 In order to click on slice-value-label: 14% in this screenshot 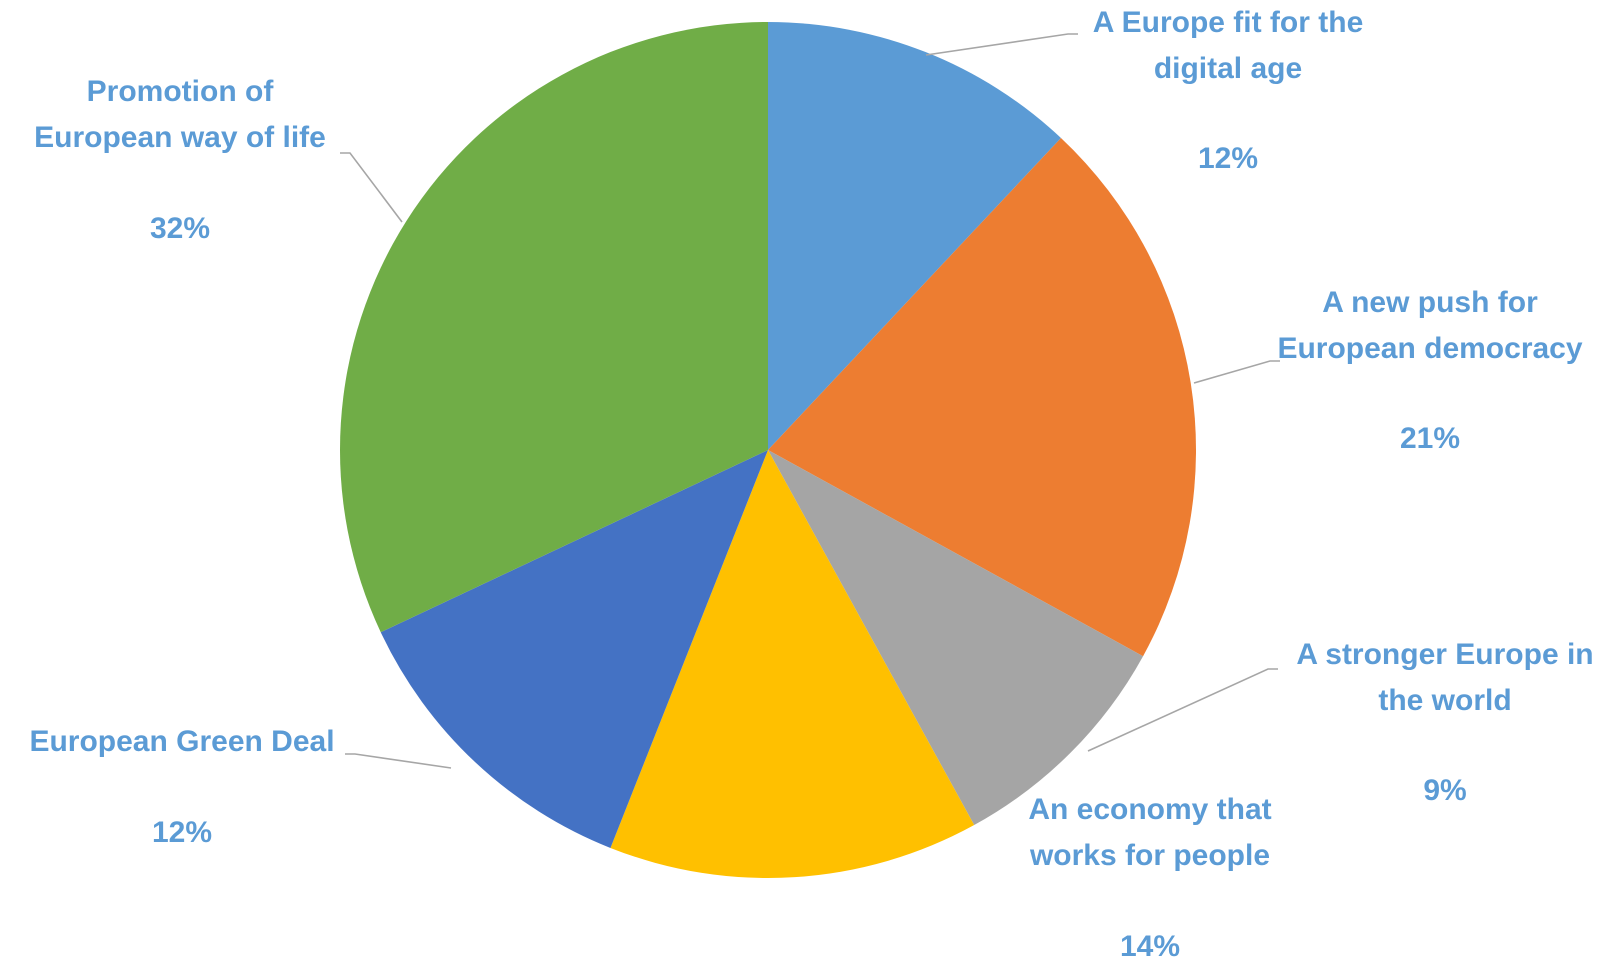, I will do `click(1150, 946)`.